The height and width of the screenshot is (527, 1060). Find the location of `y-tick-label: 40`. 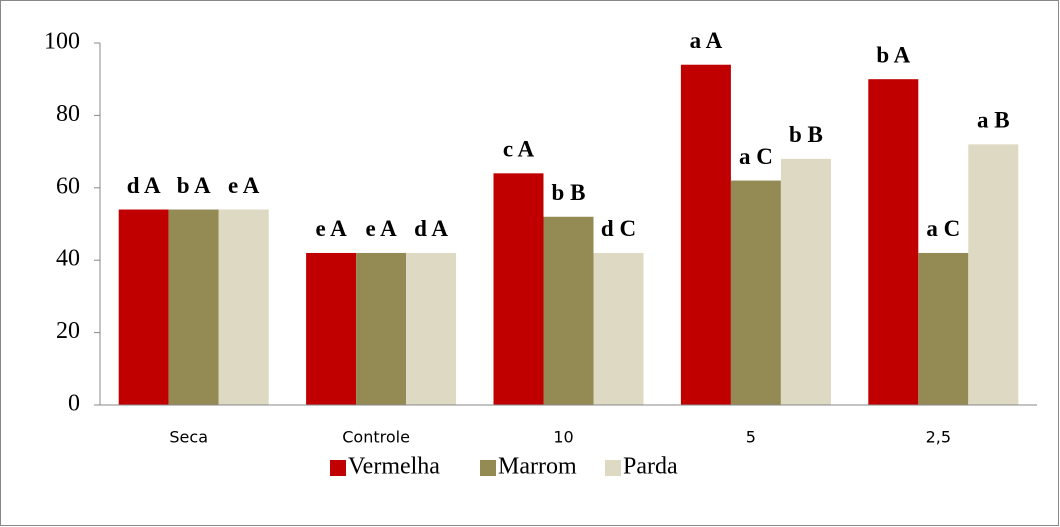

y-tick-label: 40 is located at coordinates (68, 259).